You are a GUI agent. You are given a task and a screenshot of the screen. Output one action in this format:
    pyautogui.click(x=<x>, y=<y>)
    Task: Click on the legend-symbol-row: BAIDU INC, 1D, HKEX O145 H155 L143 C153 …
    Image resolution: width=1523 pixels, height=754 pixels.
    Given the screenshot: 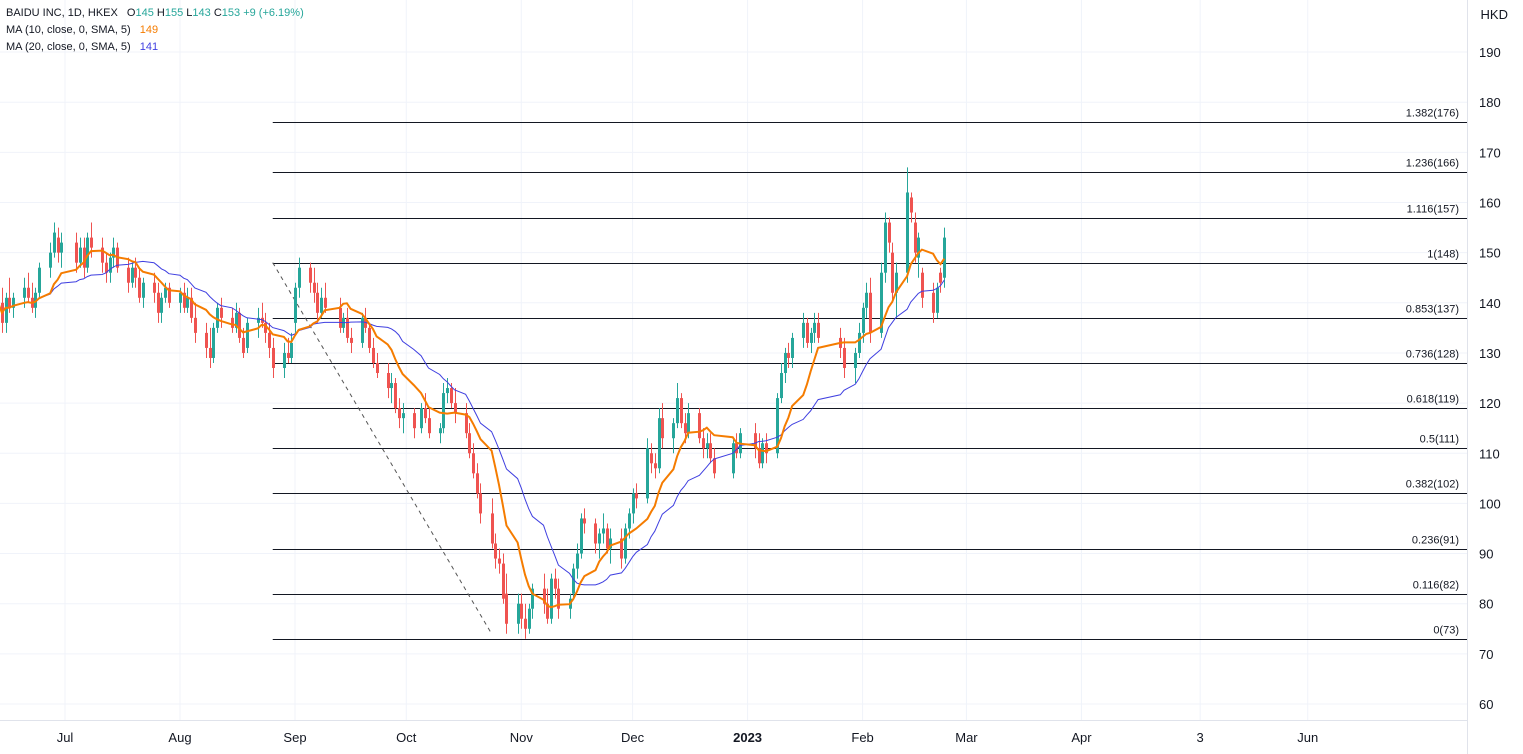 What is the action you would take?
    pyautogui.click(x=155, y=13)
    